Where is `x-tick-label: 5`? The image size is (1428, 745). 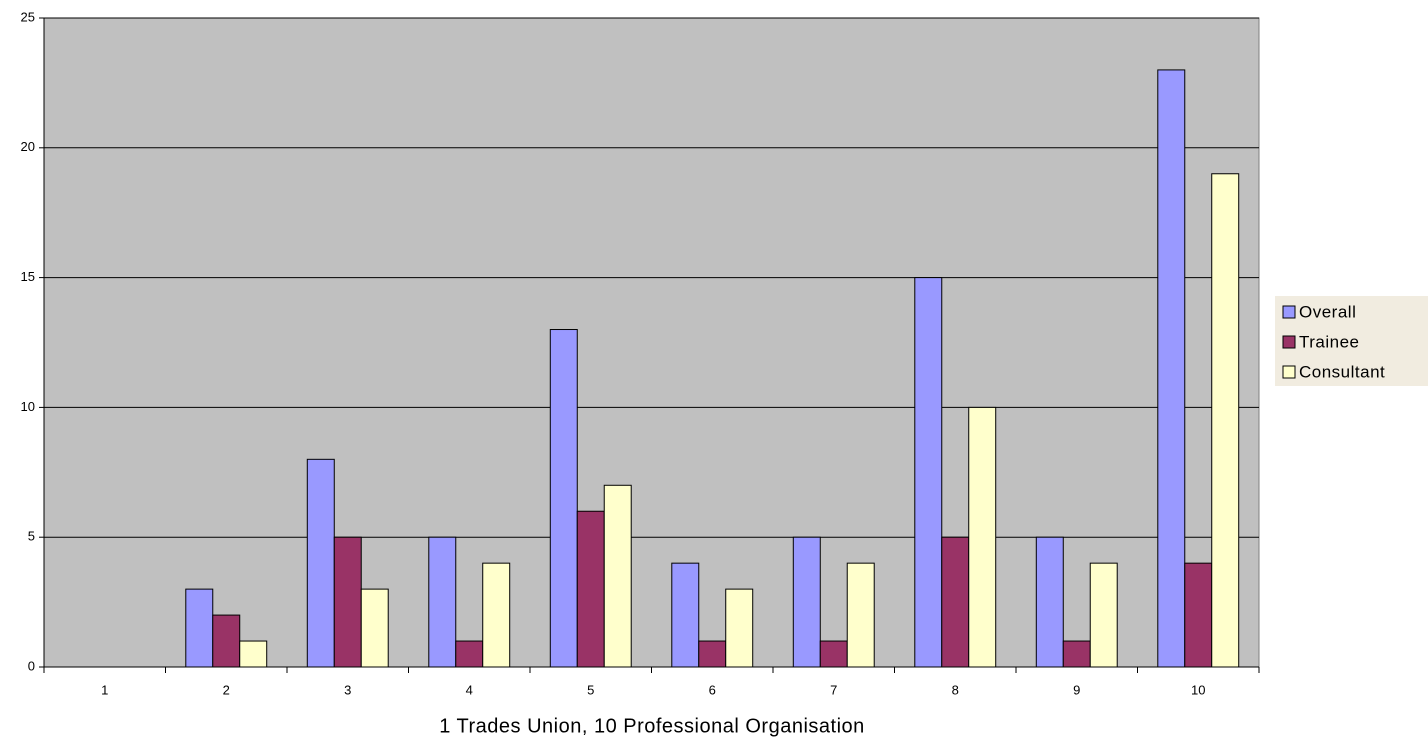 x-tick-label: 5 is located at coordinates (590, 689).